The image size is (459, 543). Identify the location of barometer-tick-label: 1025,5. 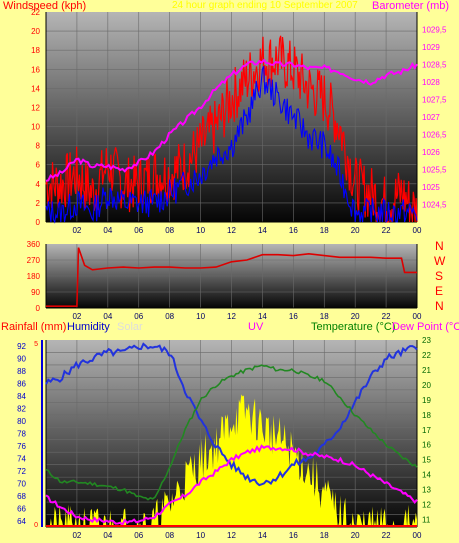
(434, 170).